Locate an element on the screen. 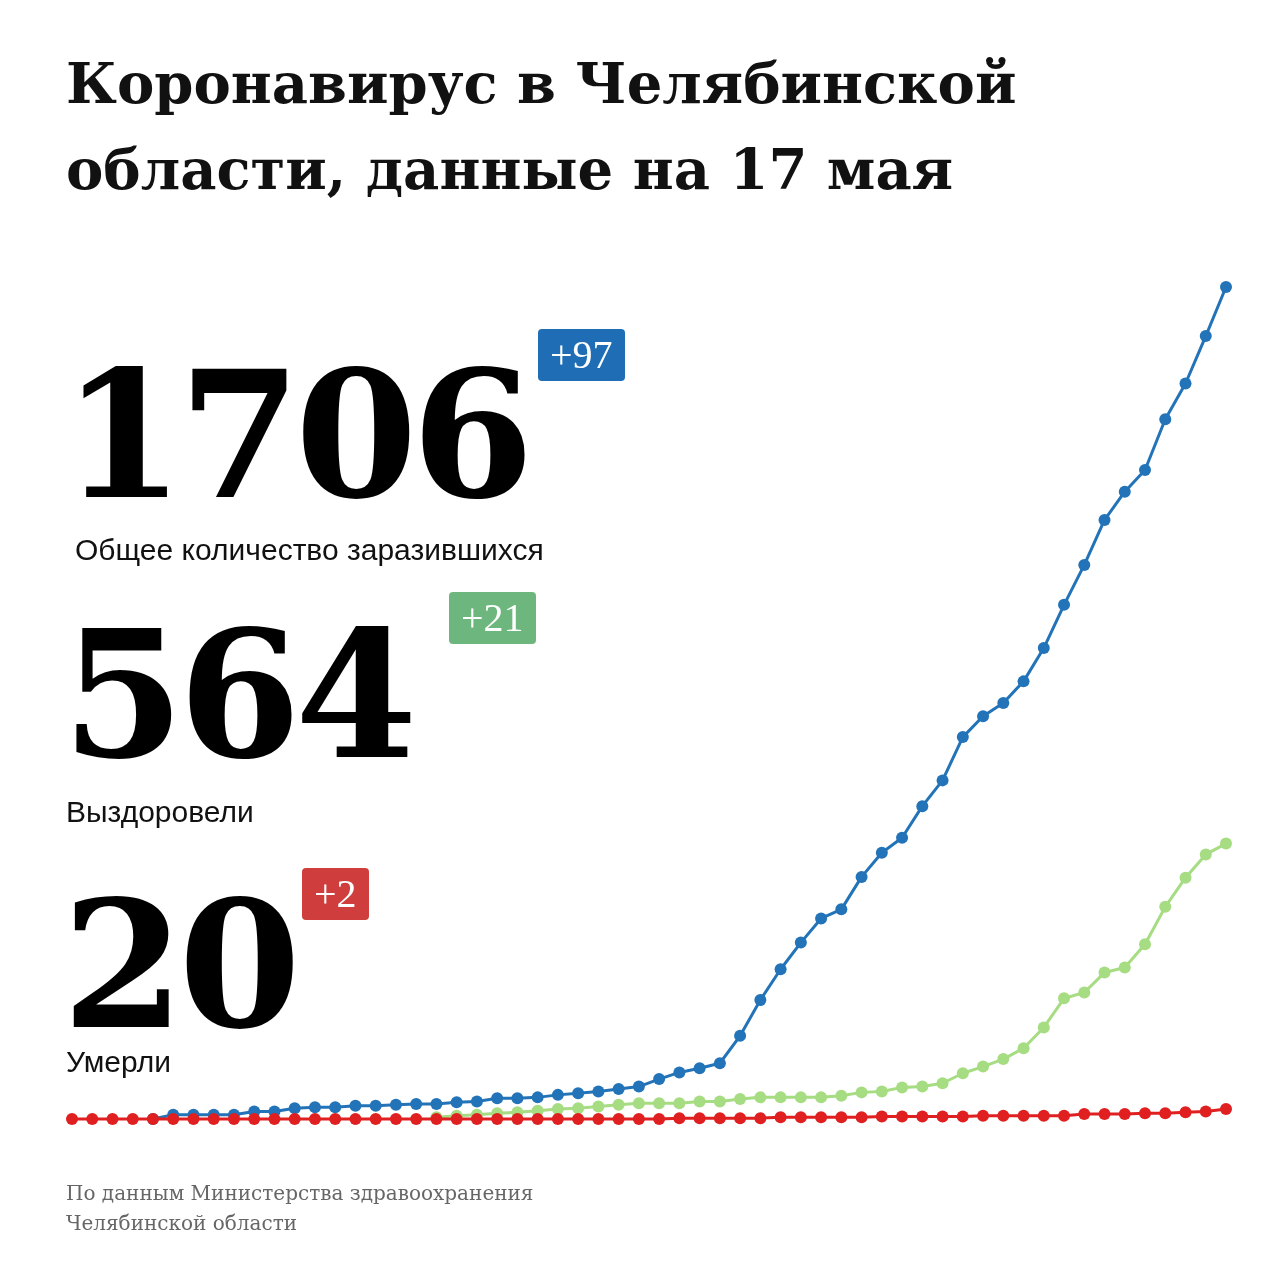 Image resolution: width=1280 pixels, height=1280 pixels. annotation: +21 is located at coordinates (492, 618).